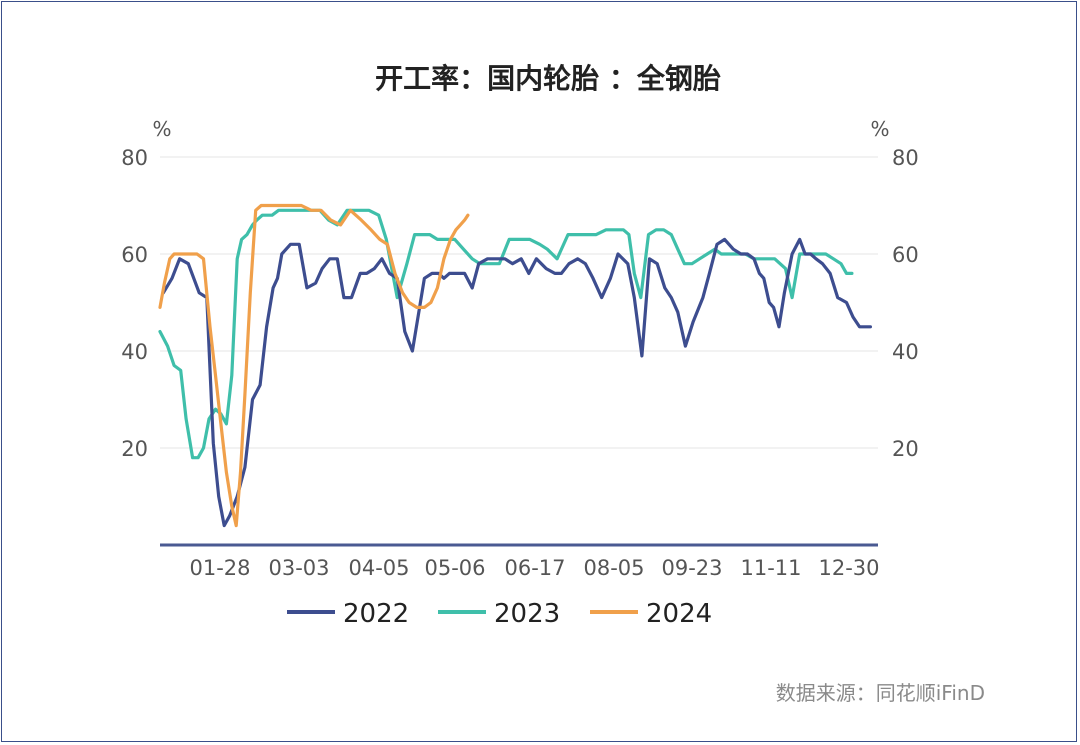 The width and height of the screenshot is (1080, 745). What do you see at coordinates (880, 693) in the screenshot?
I see `source-note: 数据来源：同花顺iFinD` at bounding box center [880, 693].